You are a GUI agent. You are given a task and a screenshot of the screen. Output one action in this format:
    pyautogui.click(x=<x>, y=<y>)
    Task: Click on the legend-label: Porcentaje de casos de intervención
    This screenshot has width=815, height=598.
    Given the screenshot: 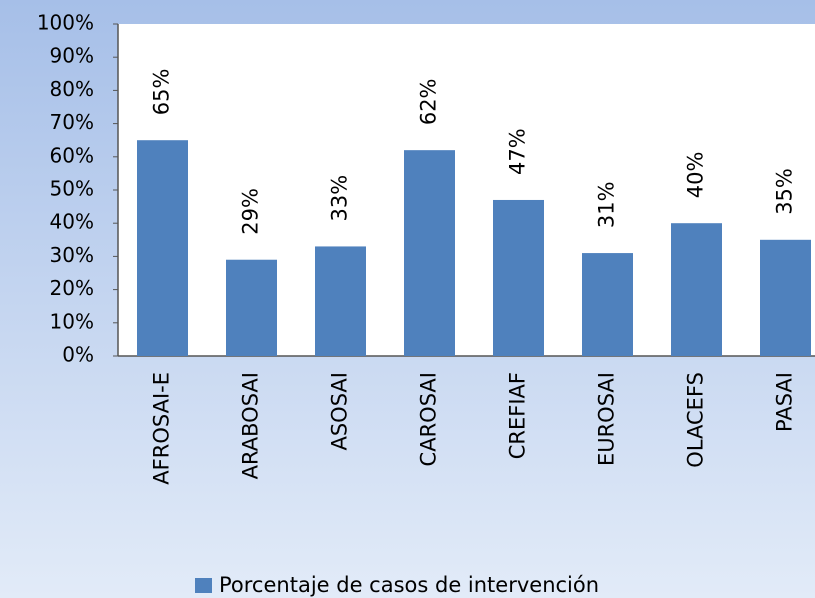 What is the action you would take?
    pyautogui.click(x=409, y=585)
    